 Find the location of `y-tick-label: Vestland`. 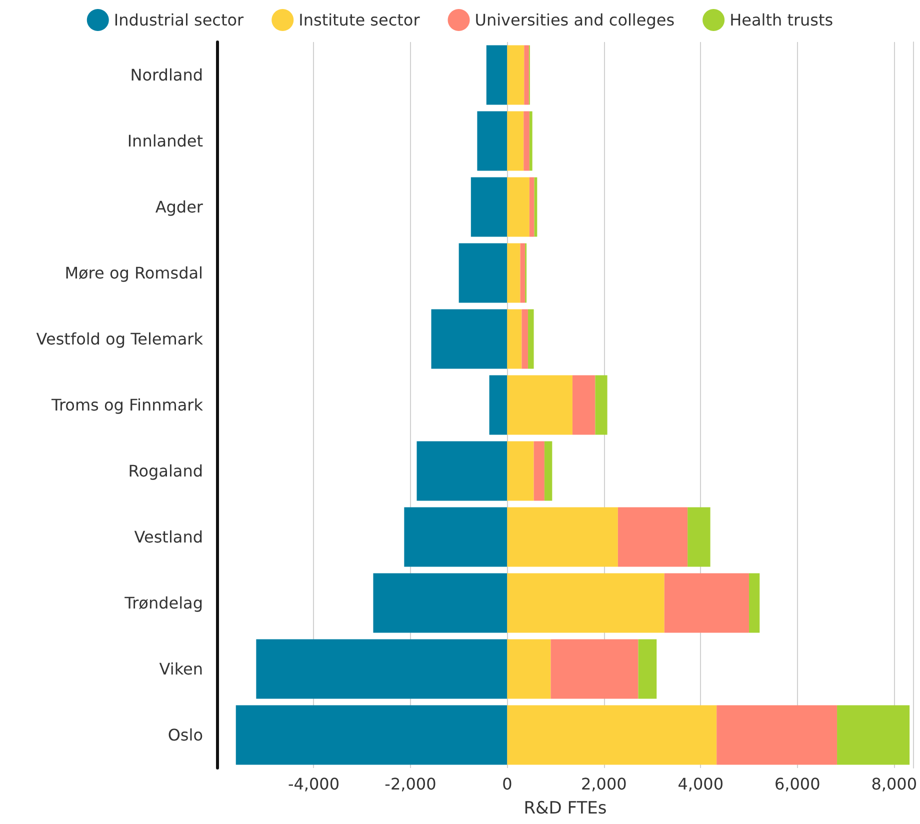

y-tick-label: Vestland is located at coordinates (168, 537).